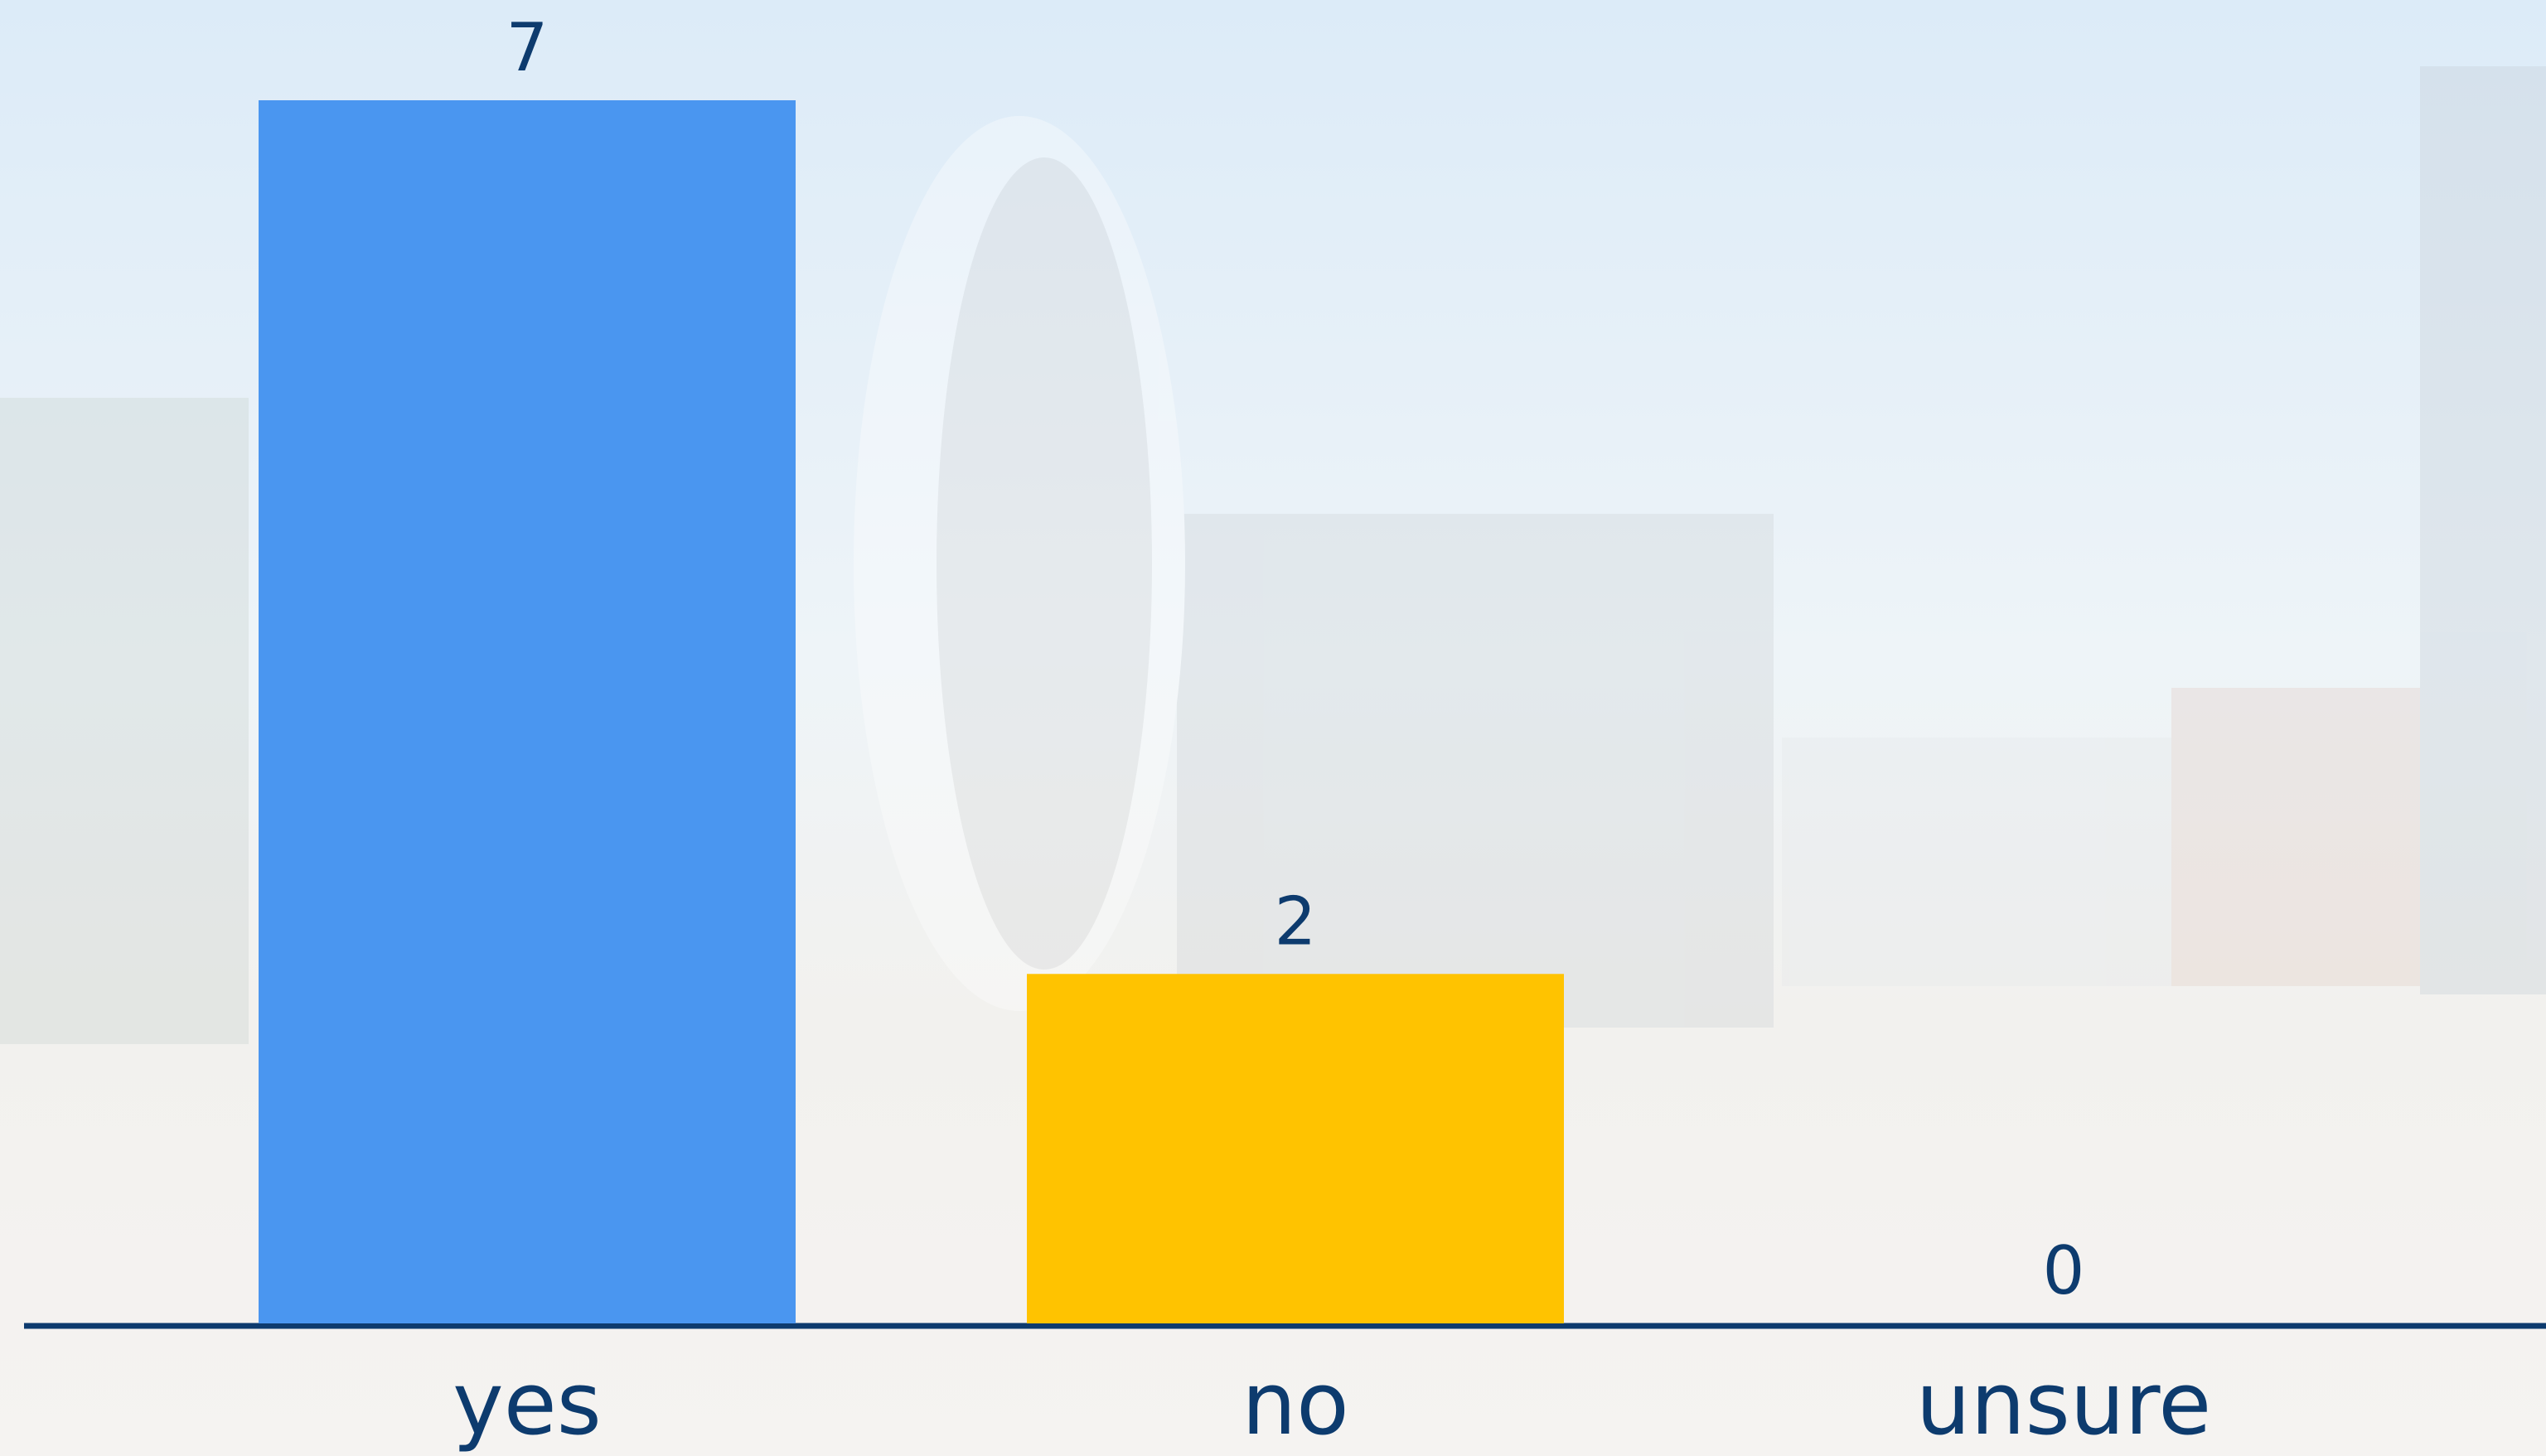 The image size is (2546, 1456). I want to click on x-tick-label: unsure, so click(2063, 1403).